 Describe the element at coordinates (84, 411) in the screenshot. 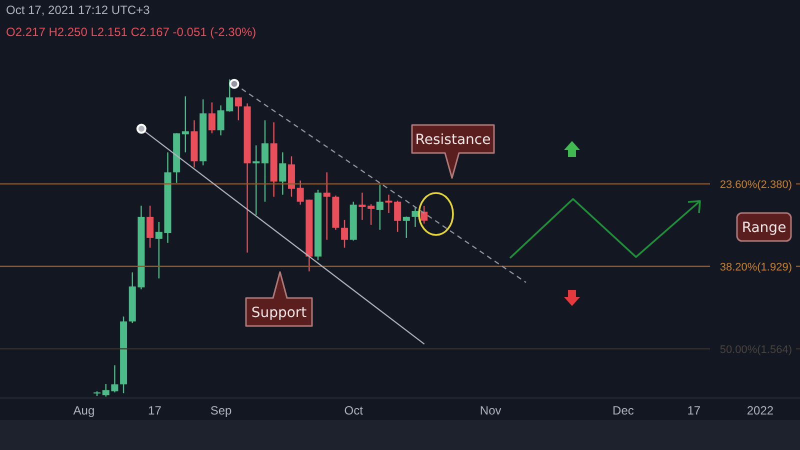

I see `x-tick-label: Aug` at that location.